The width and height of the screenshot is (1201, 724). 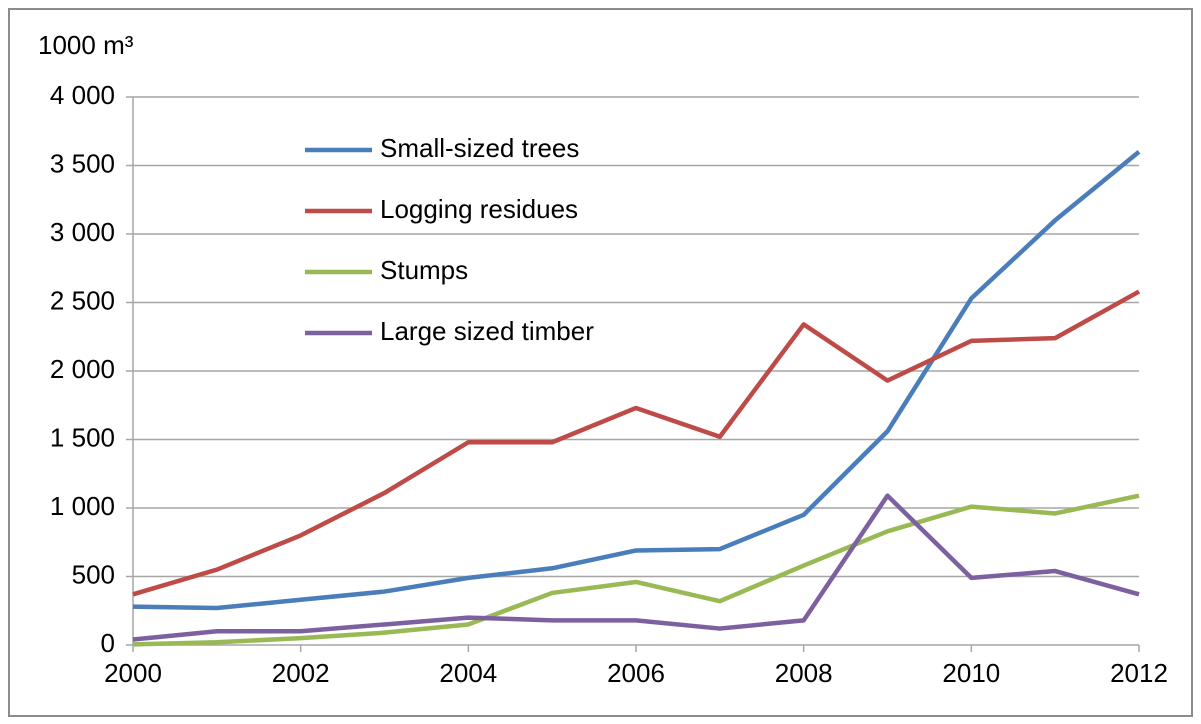 What do you see at coordinates (86, 45) in the screenshot?
I see `y-axis-label: 1000 m³` at bounding box center [86, 45].